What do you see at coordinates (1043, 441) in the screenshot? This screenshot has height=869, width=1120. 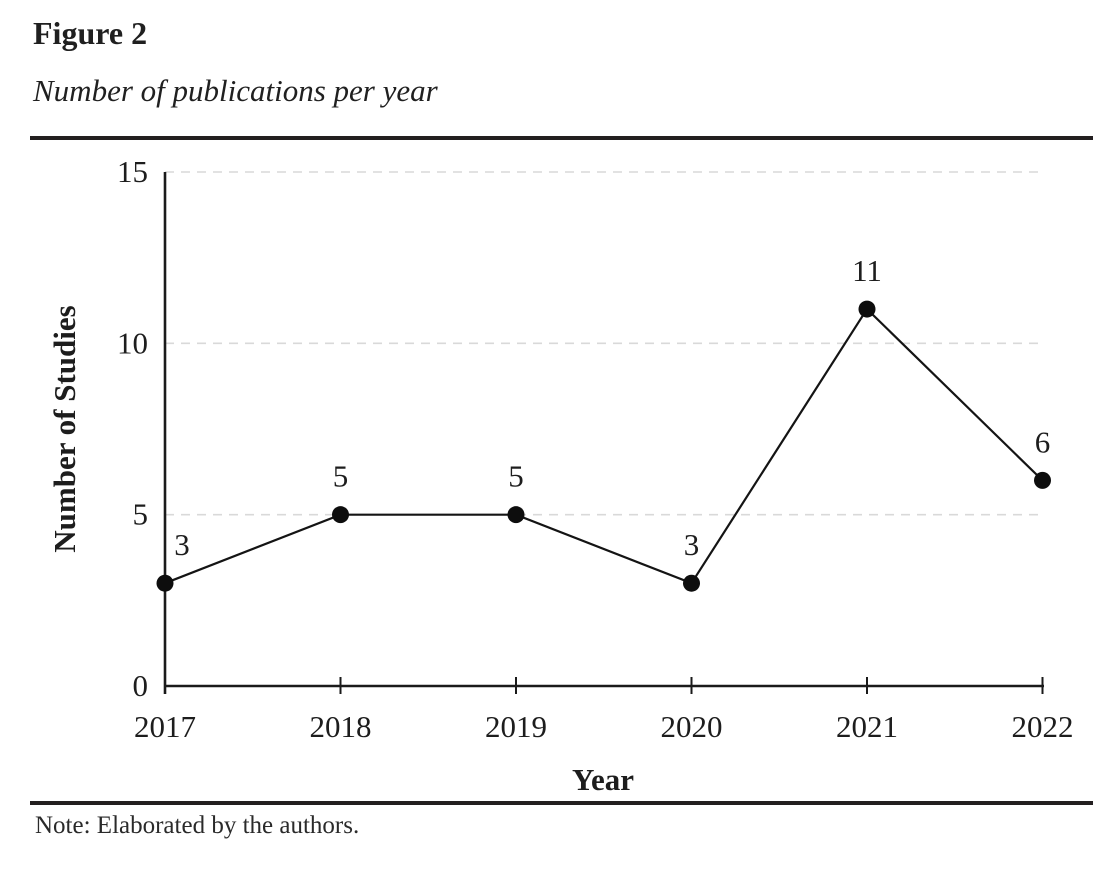 I see `data-point-label: 6` at bounding box center [1043, 441].